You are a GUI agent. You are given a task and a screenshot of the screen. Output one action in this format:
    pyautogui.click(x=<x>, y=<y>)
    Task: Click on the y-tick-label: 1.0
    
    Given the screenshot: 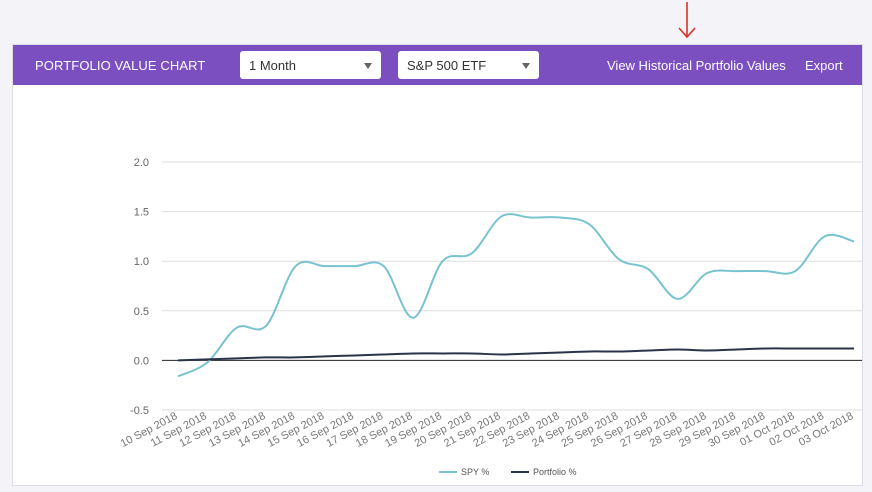 What is the action you would take?
    pyautogui.click(x=141, y=262)
    